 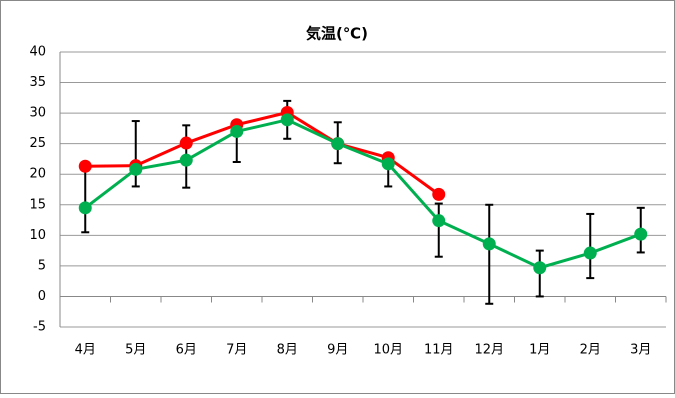 What do you see at coordinates (37, 143) in the screenshot?
I see `y-tick-label: 25` at bounding box center [37, 143].